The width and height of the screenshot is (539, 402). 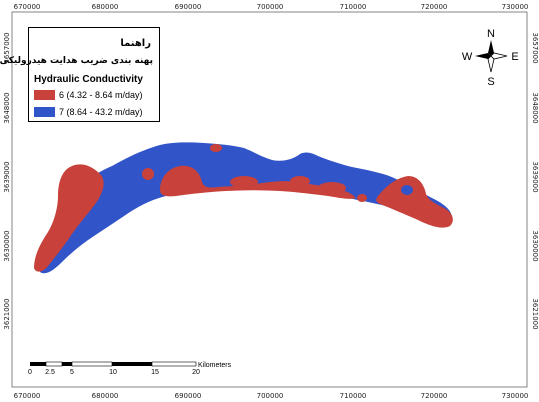 I want to click on scale-bar: Kilometers 0 2.5 5 10 15 20, so click(x=130, y=368).